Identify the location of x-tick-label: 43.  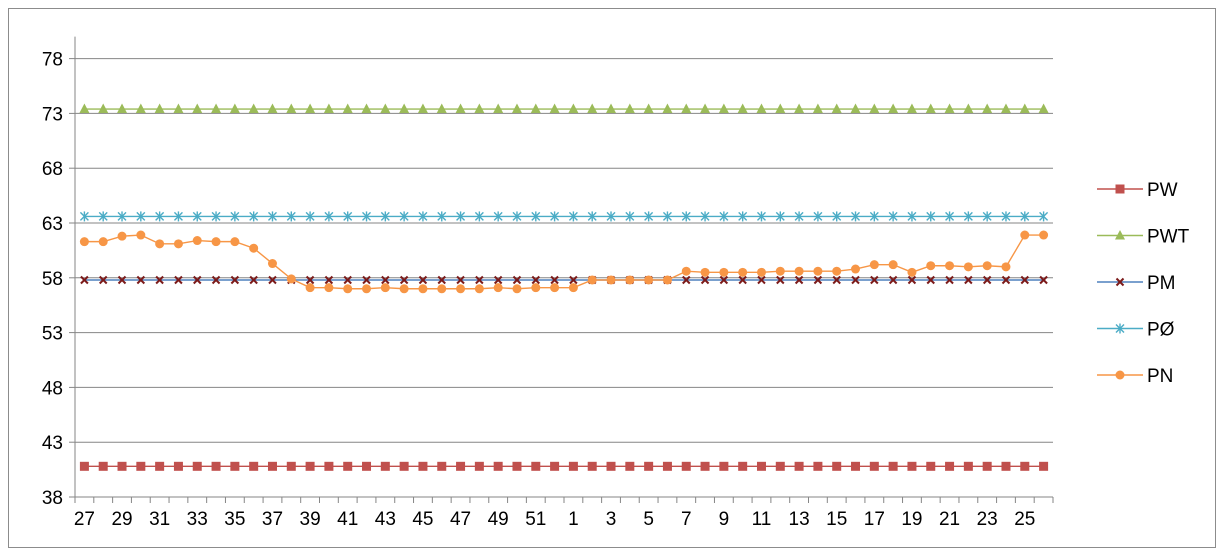
(385, 519).